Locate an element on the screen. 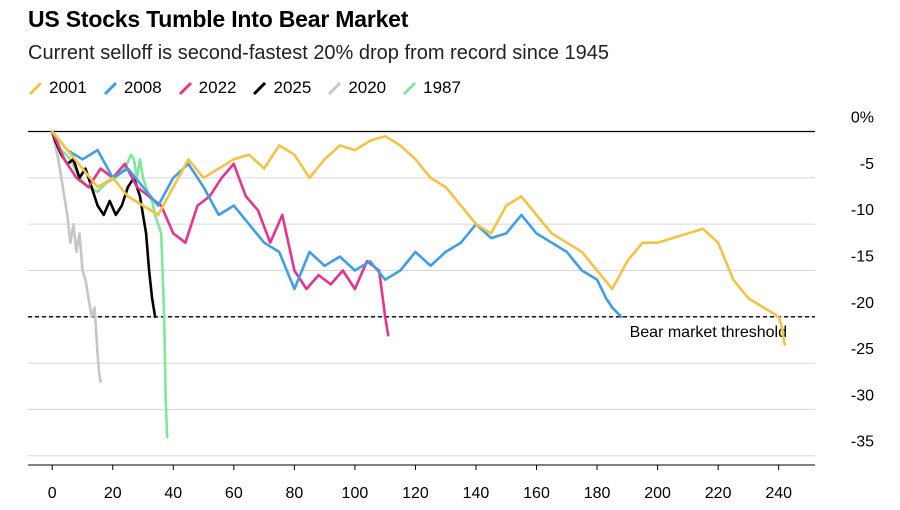  legend-label-2001: 2001 is located at coordinates (68, 87).